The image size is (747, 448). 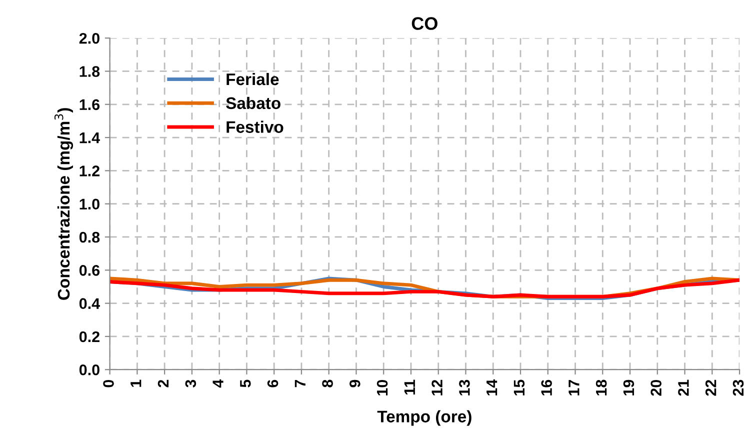 I want to click on chart-title: CO, so click(x=425, y=23).